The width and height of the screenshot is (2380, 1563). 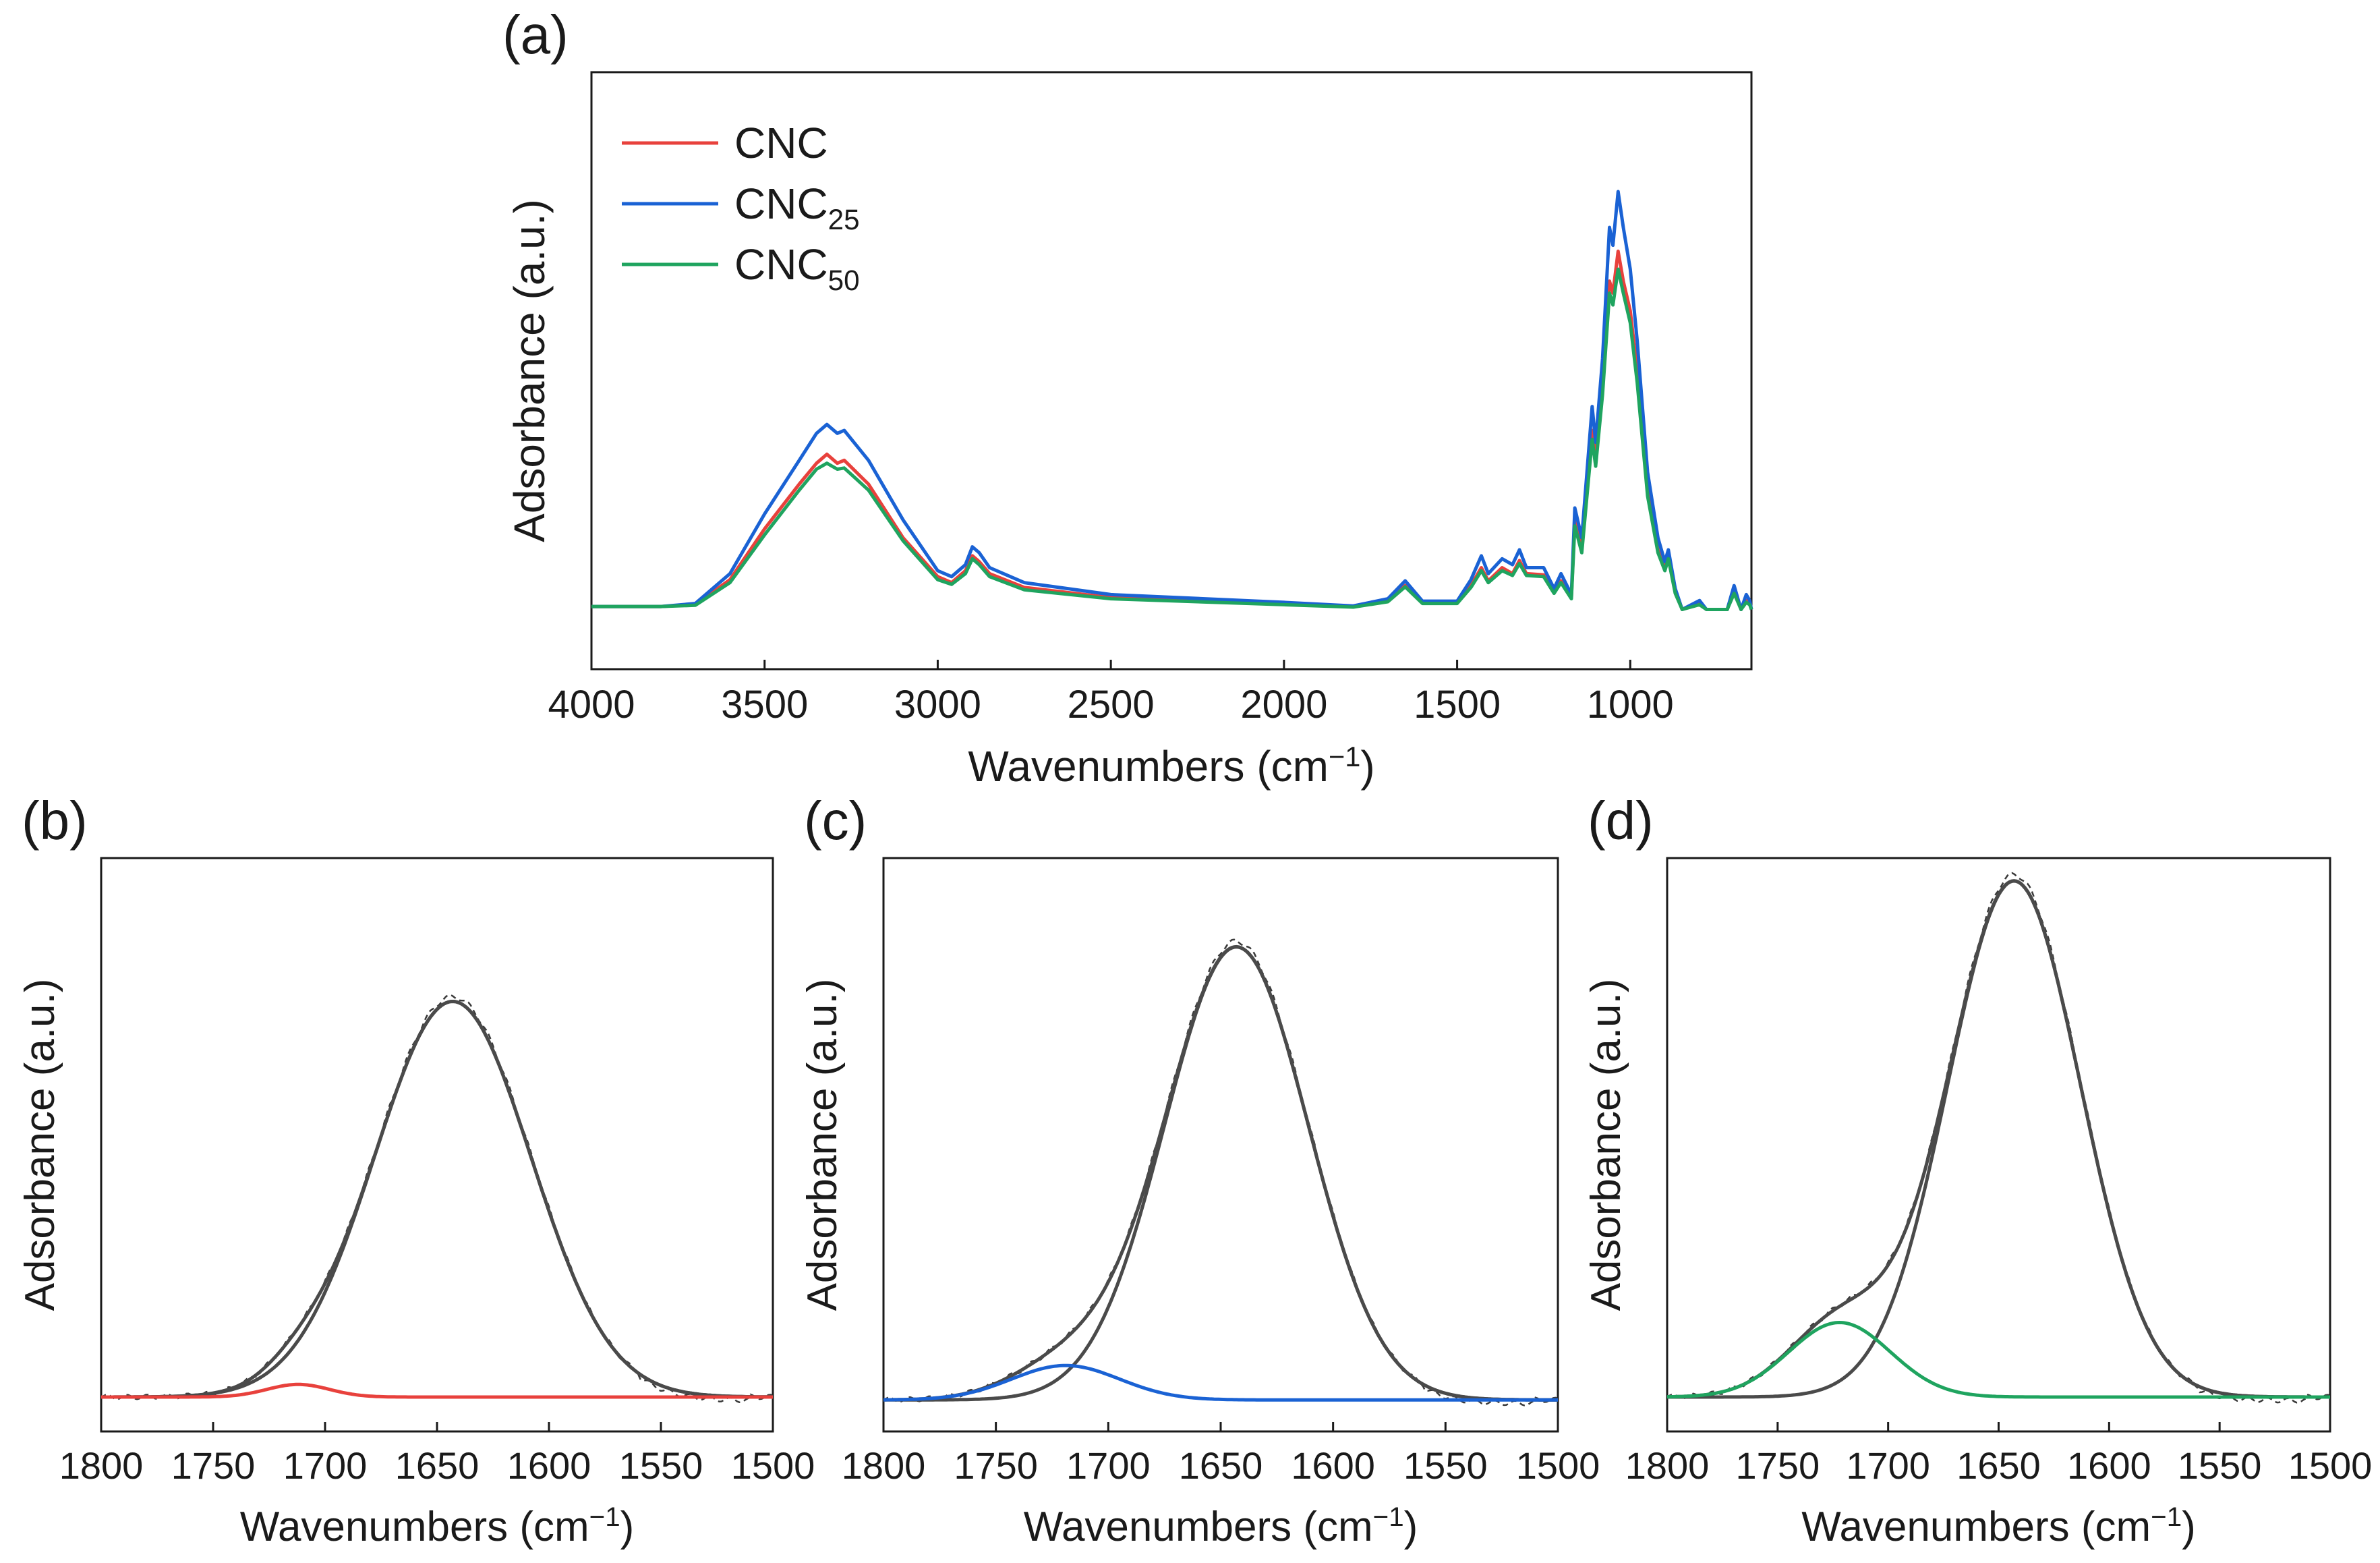 What do you see at coordinates (55, 821) in the screenshot?
I see `panel-label: (b)` at bounding box center [55, 821].